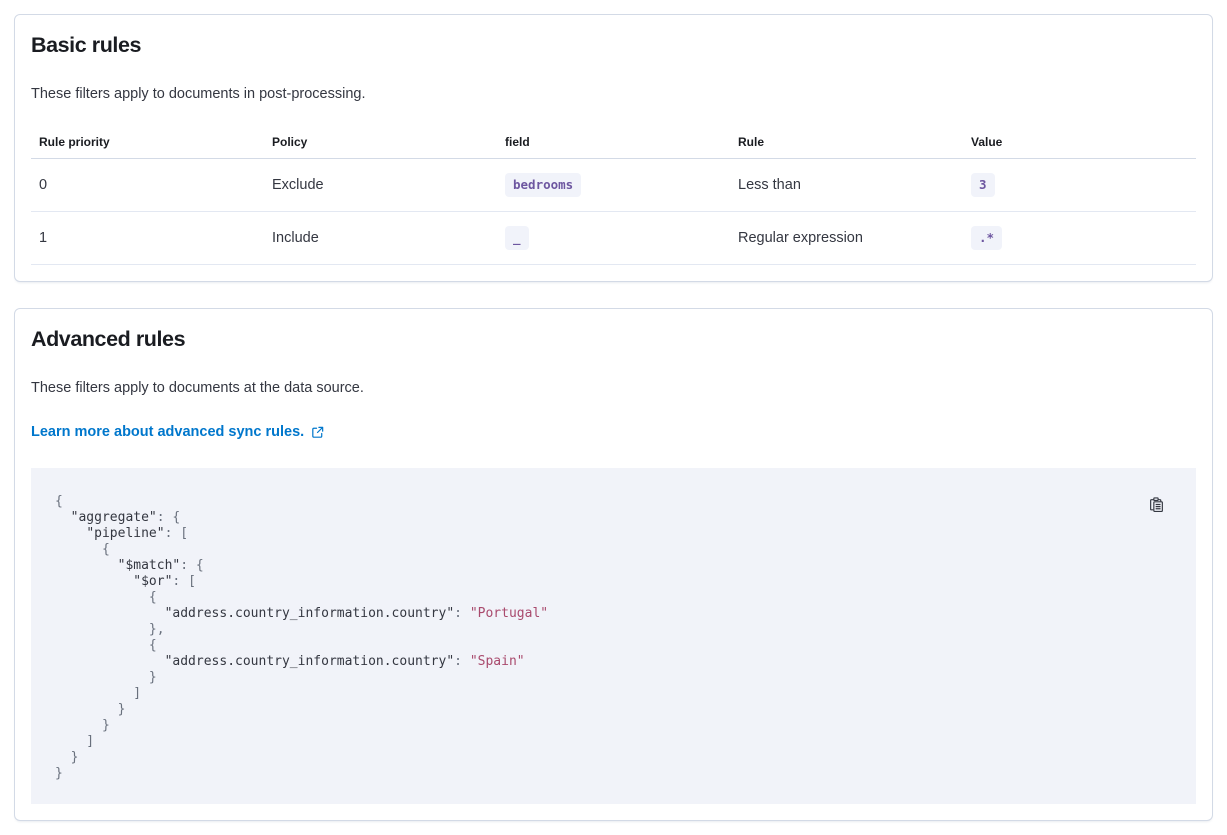  What do you see at coordinates (147, 238) in the screenshot?
I see `cell-priority: 1` at bounding box center [147, 238].